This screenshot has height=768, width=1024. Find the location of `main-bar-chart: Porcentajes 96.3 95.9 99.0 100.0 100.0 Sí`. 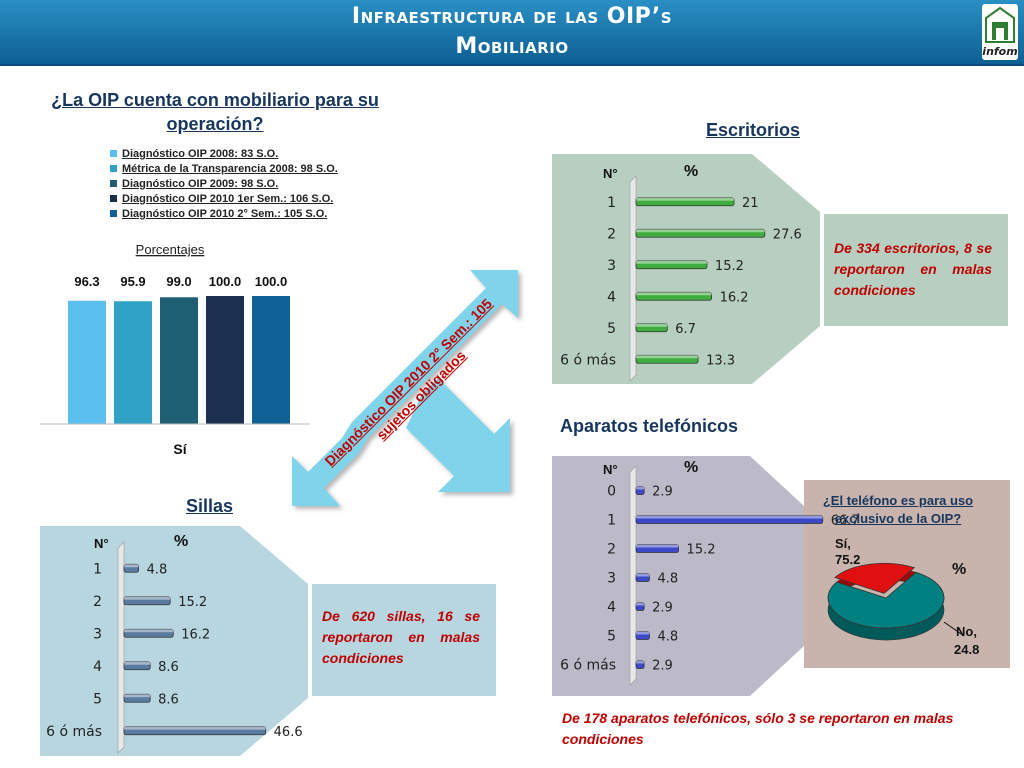

main-bar-chart: Porcentajes 96.3 95.9 99.0 100.0 100.0 Sí is located at coordinates (175, 349).